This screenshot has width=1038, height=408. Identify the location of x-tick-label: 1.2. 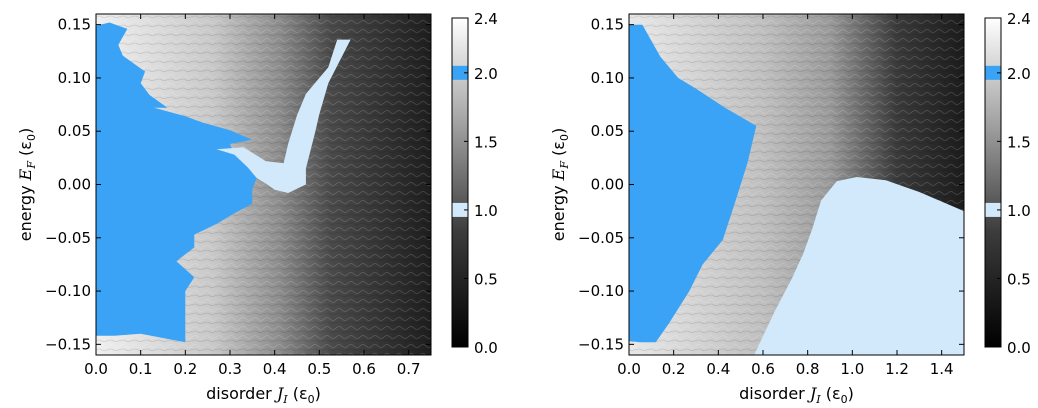
(897, 369).